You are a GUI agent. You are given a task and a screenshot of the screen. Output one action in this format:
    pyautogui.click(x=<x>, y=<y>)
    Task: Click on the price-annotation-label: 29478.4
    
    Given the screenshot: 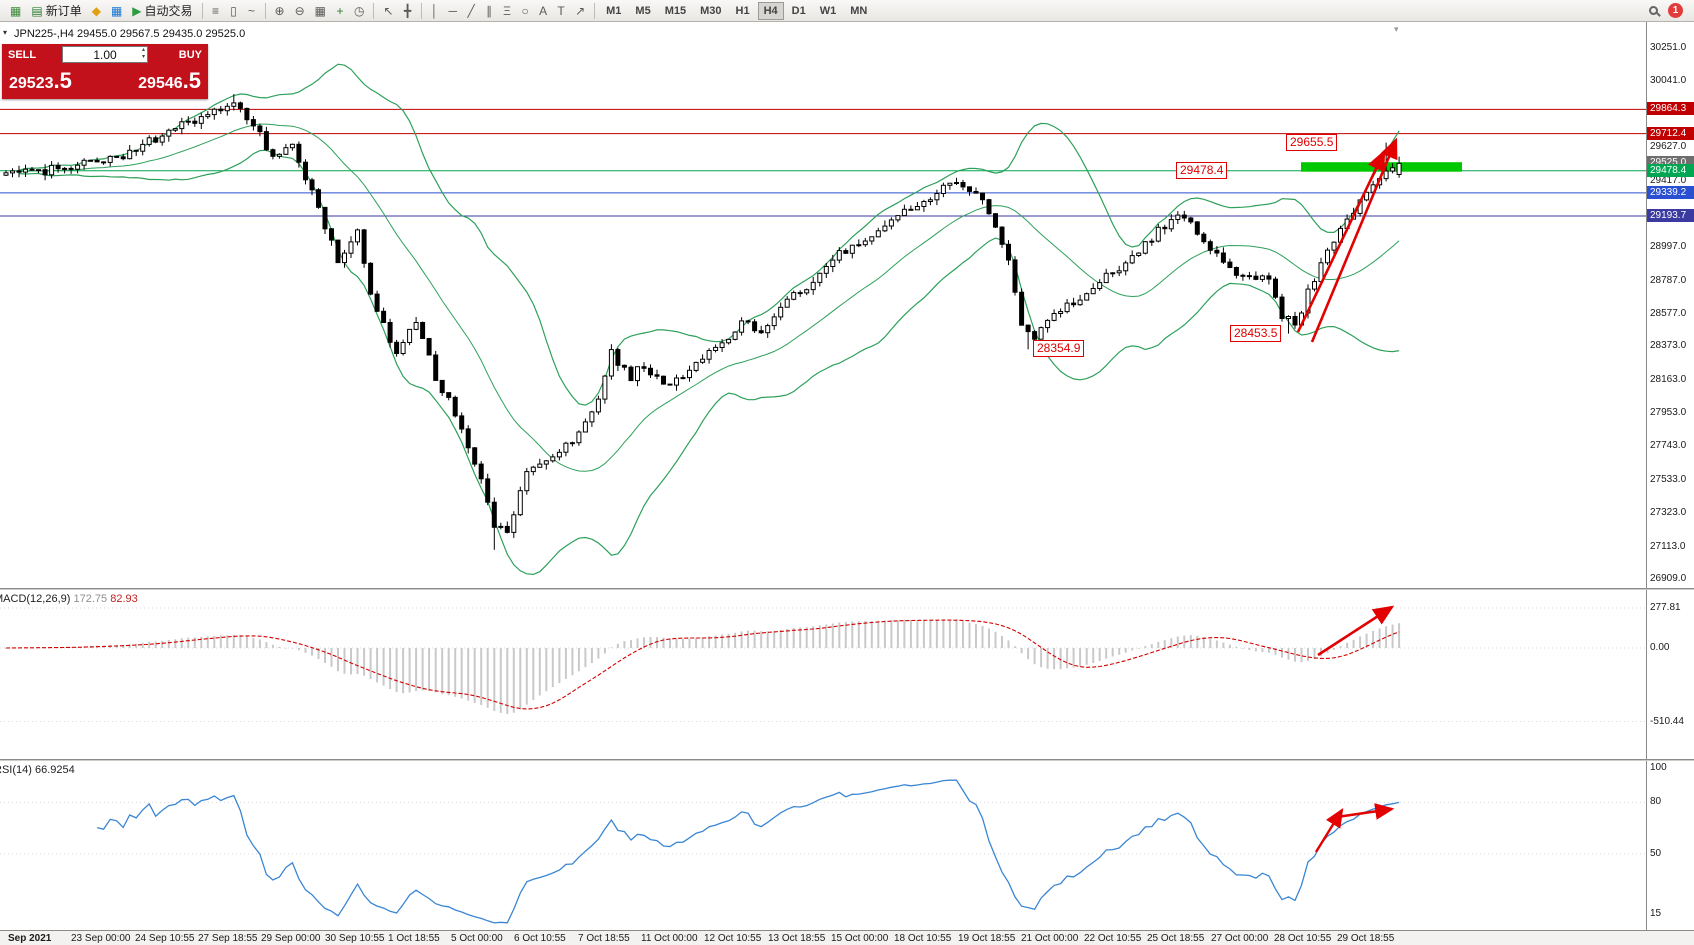 What is the action you would take?
    pyautogui.click(x=1202, y=170)
    